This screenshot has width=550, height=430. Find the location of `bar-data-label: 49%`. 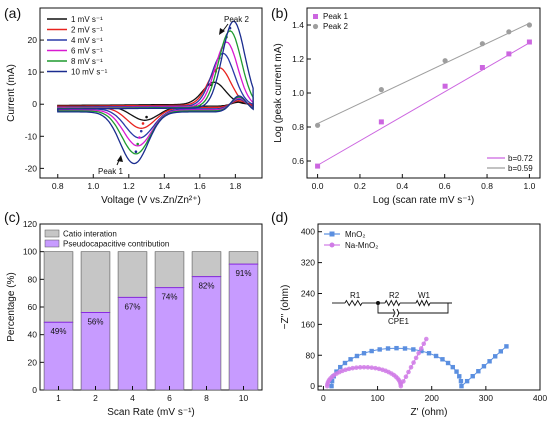

bar-data-label: 49% is located at coordinates (58, 331).